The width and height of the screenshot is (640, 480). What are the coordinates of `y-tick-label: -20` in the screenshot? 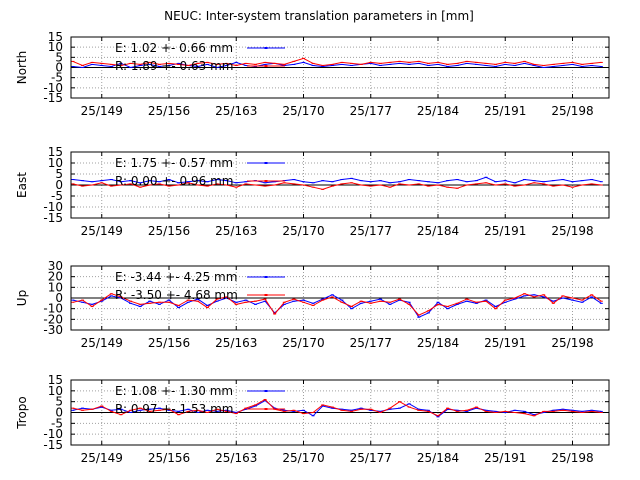 It's located at (53, 319).